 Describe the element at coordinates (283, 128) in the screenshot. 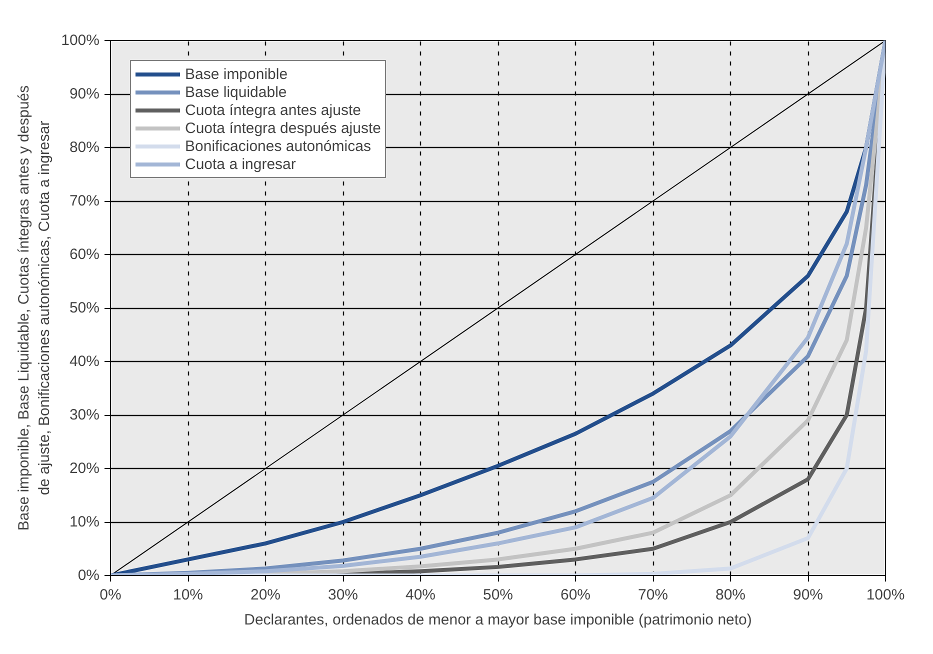

I see `legend-label: Cuota íntegra después ajuste` at that location.